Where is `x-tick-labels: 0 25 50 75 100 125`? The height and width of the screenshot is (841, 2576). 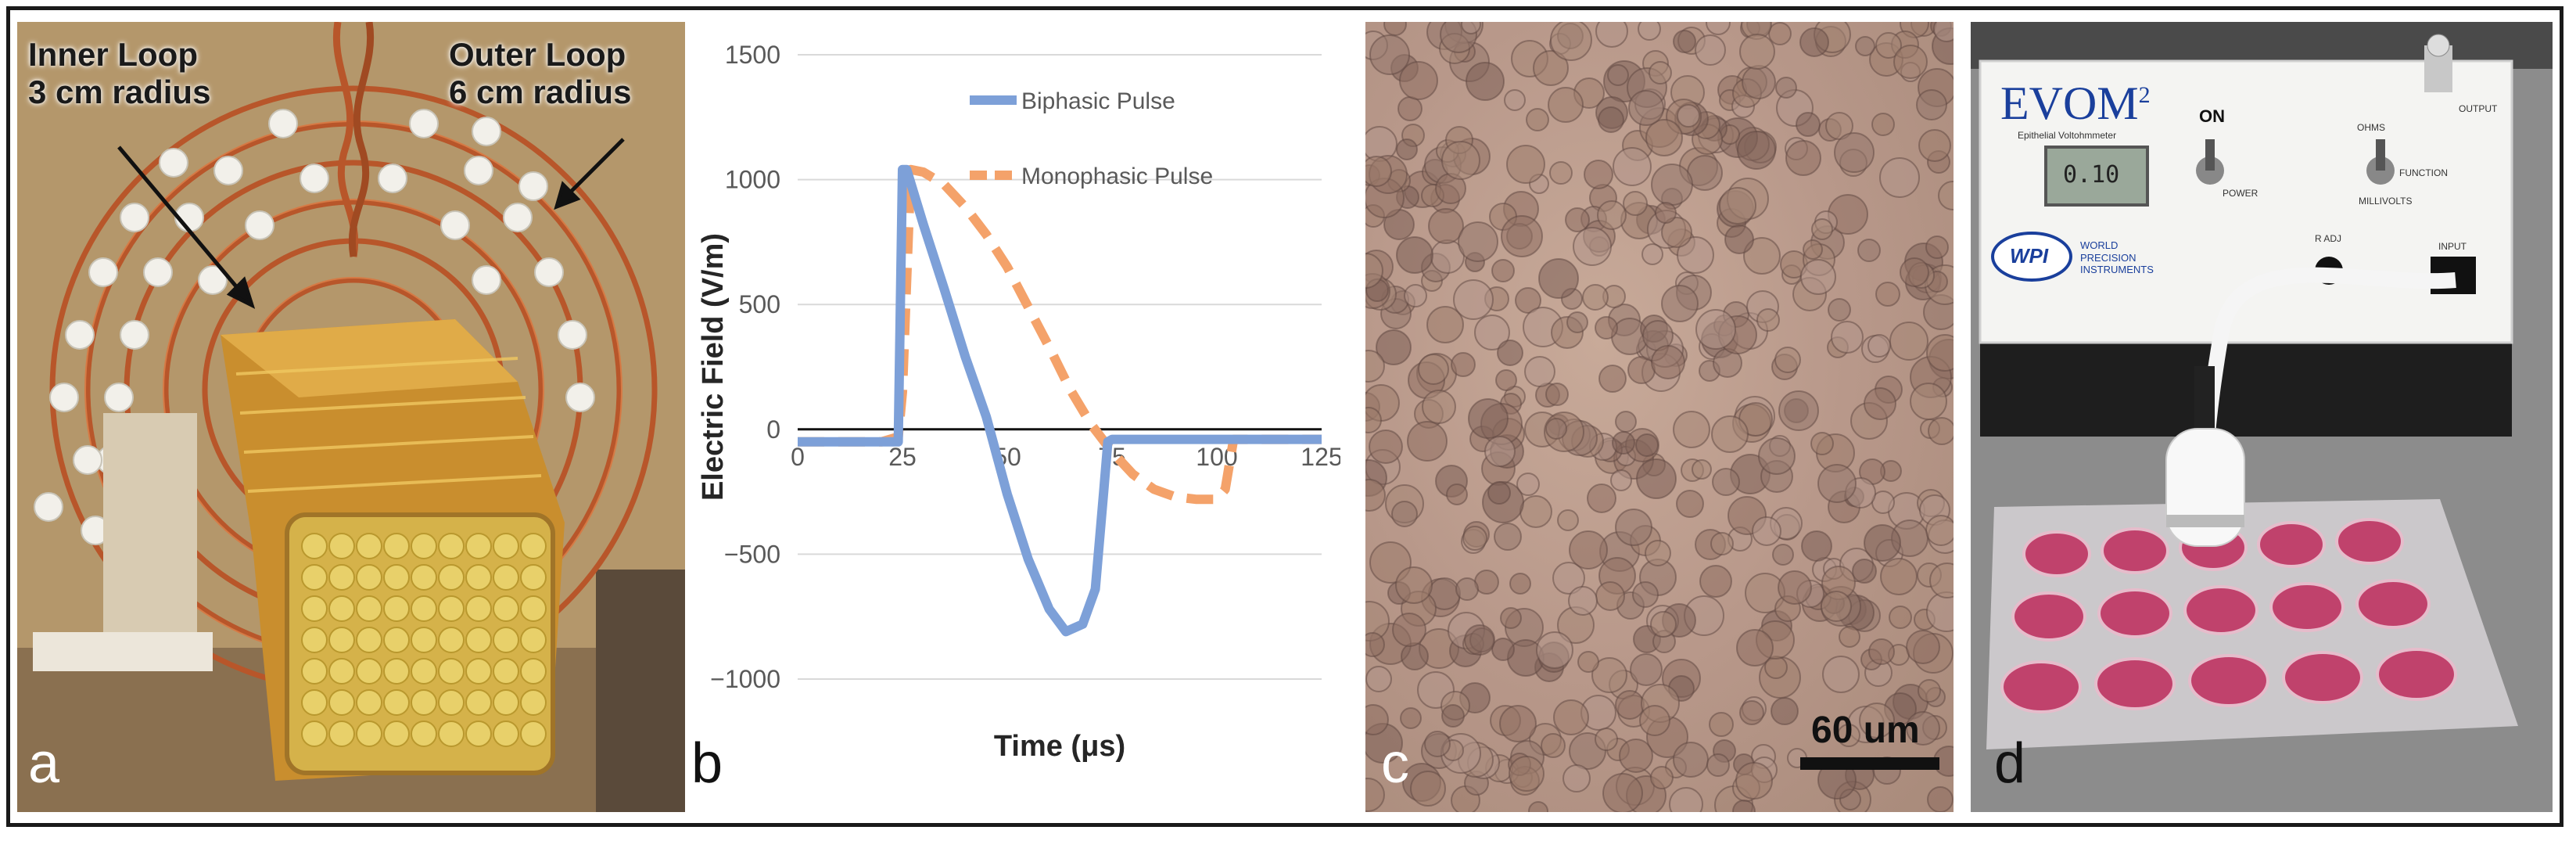 x-tick-labels: 0 25 50 75 100 125 is located at coordinates (1065, 457).